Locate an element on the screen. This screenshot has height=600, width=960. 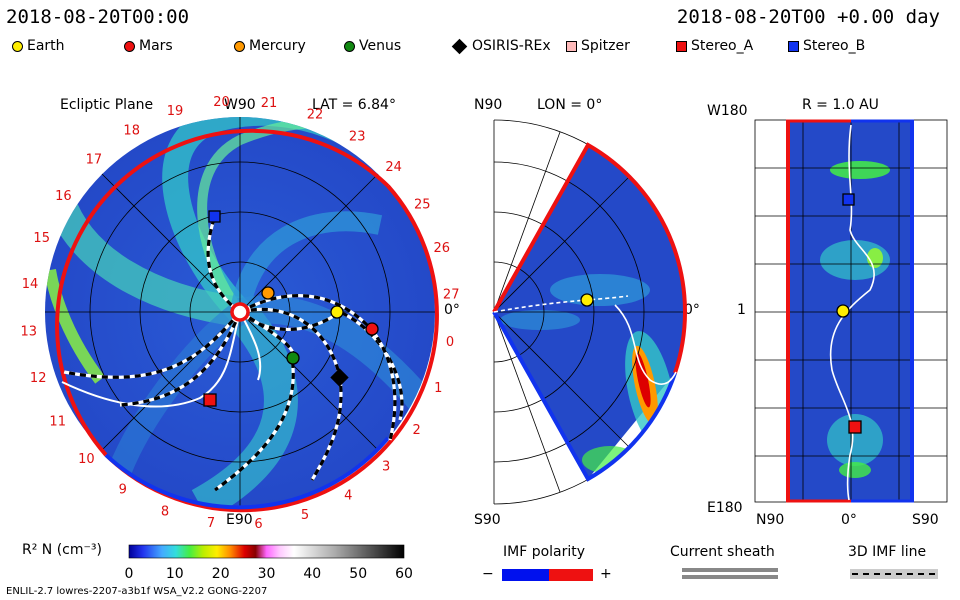
carrington-label: 6 is located at coordinates (258, 524).